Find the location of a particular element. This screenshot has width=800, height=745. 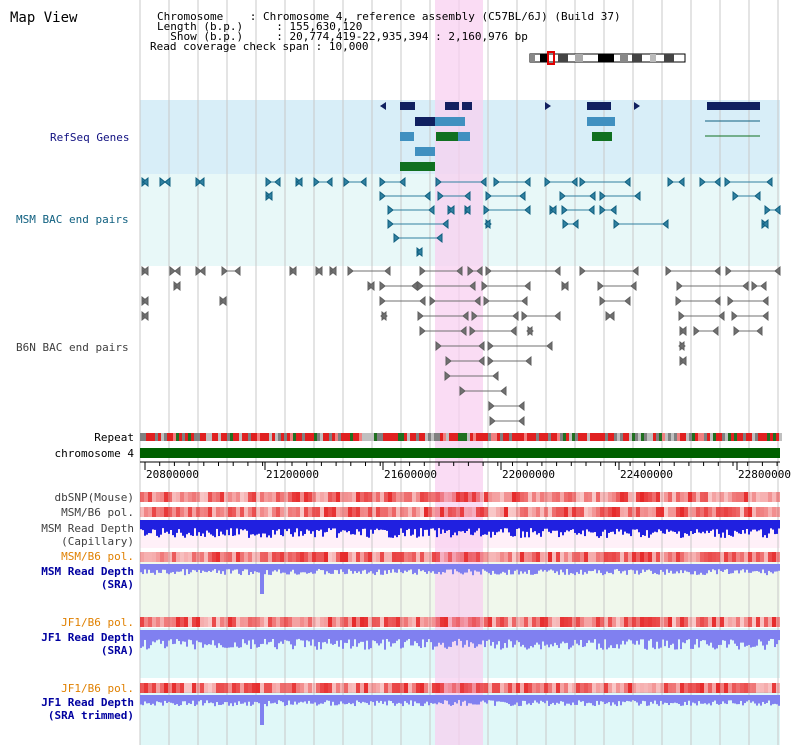

msm-capillary-label-1: MSM Read Depth is located at coordinates (87, 528).